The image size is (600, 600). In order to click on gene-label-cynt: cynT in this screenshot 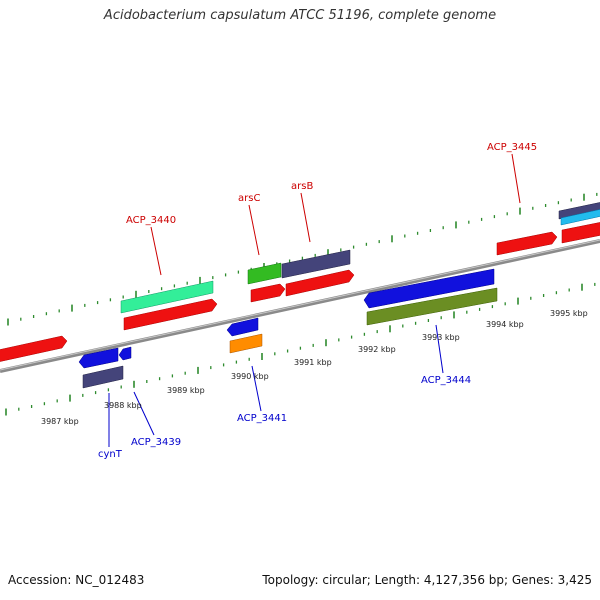, I will do `click(110, 454)`.